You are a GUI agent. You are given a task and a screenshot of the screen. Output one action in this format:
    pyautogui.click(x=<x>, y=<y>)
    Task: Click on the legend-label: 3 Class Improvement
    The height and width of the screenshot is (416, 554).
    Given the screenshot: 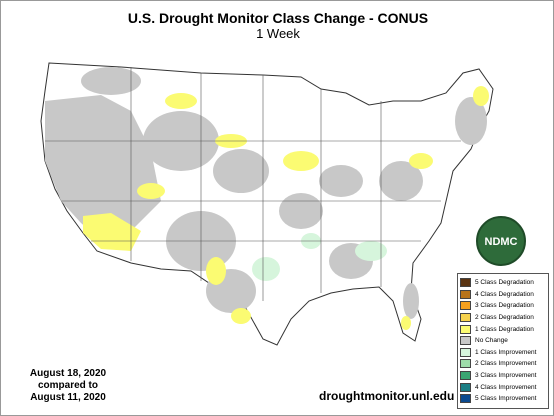 What is the action you would take?
    pyautogui.click(x=506, y=376)
    